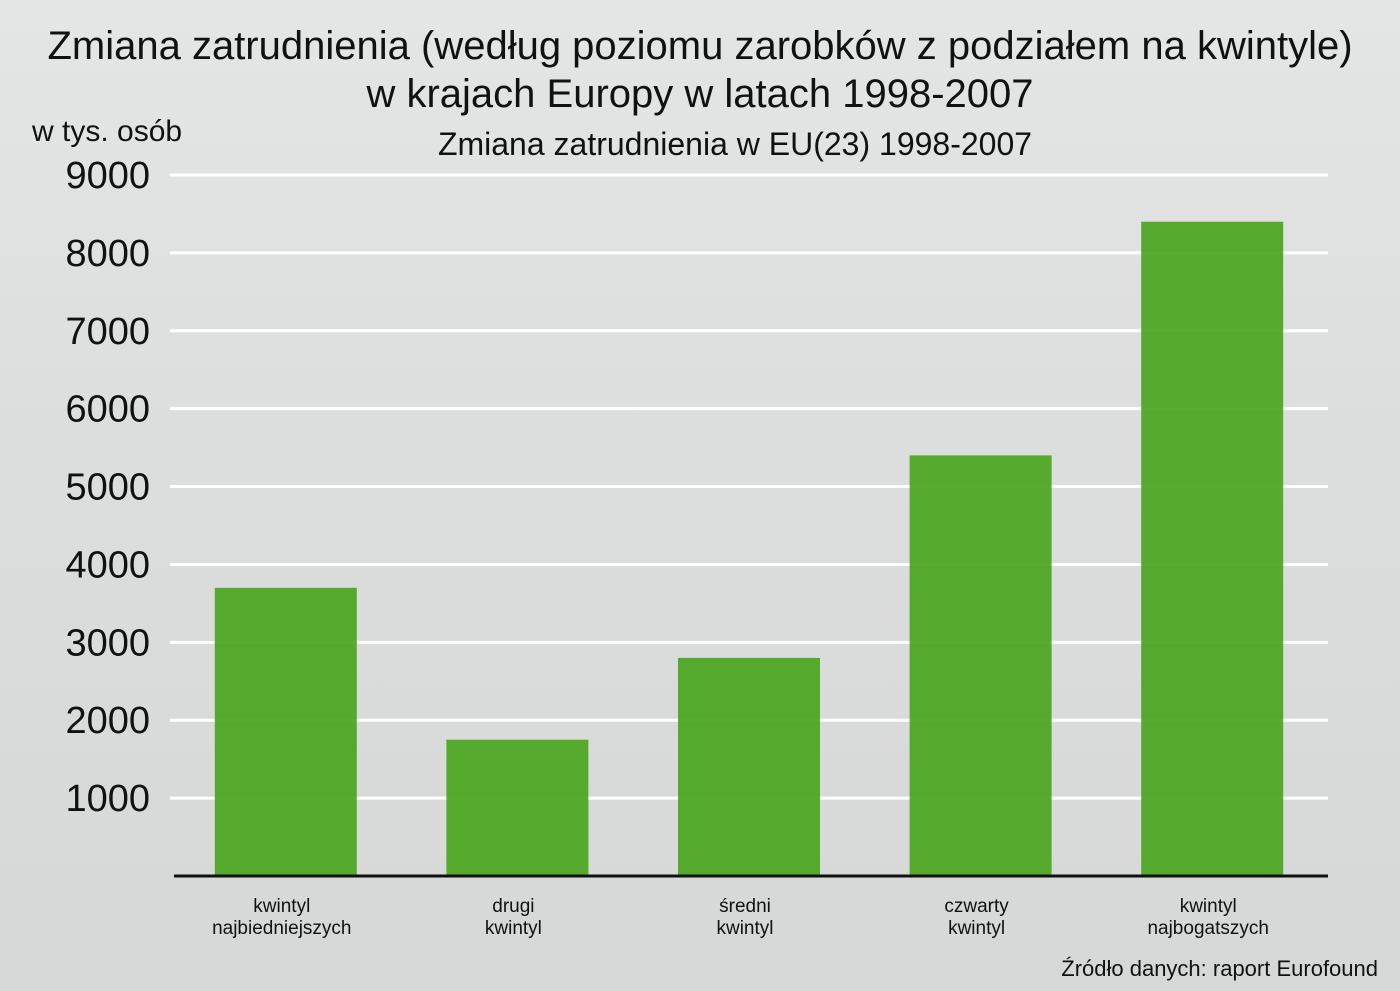 The image size is (1400, 991). What do you see at coordinates (513, 906) in the screenshot?
I see `x-tick-label-2-line-1: drugi` at bounding box center [513, 906].